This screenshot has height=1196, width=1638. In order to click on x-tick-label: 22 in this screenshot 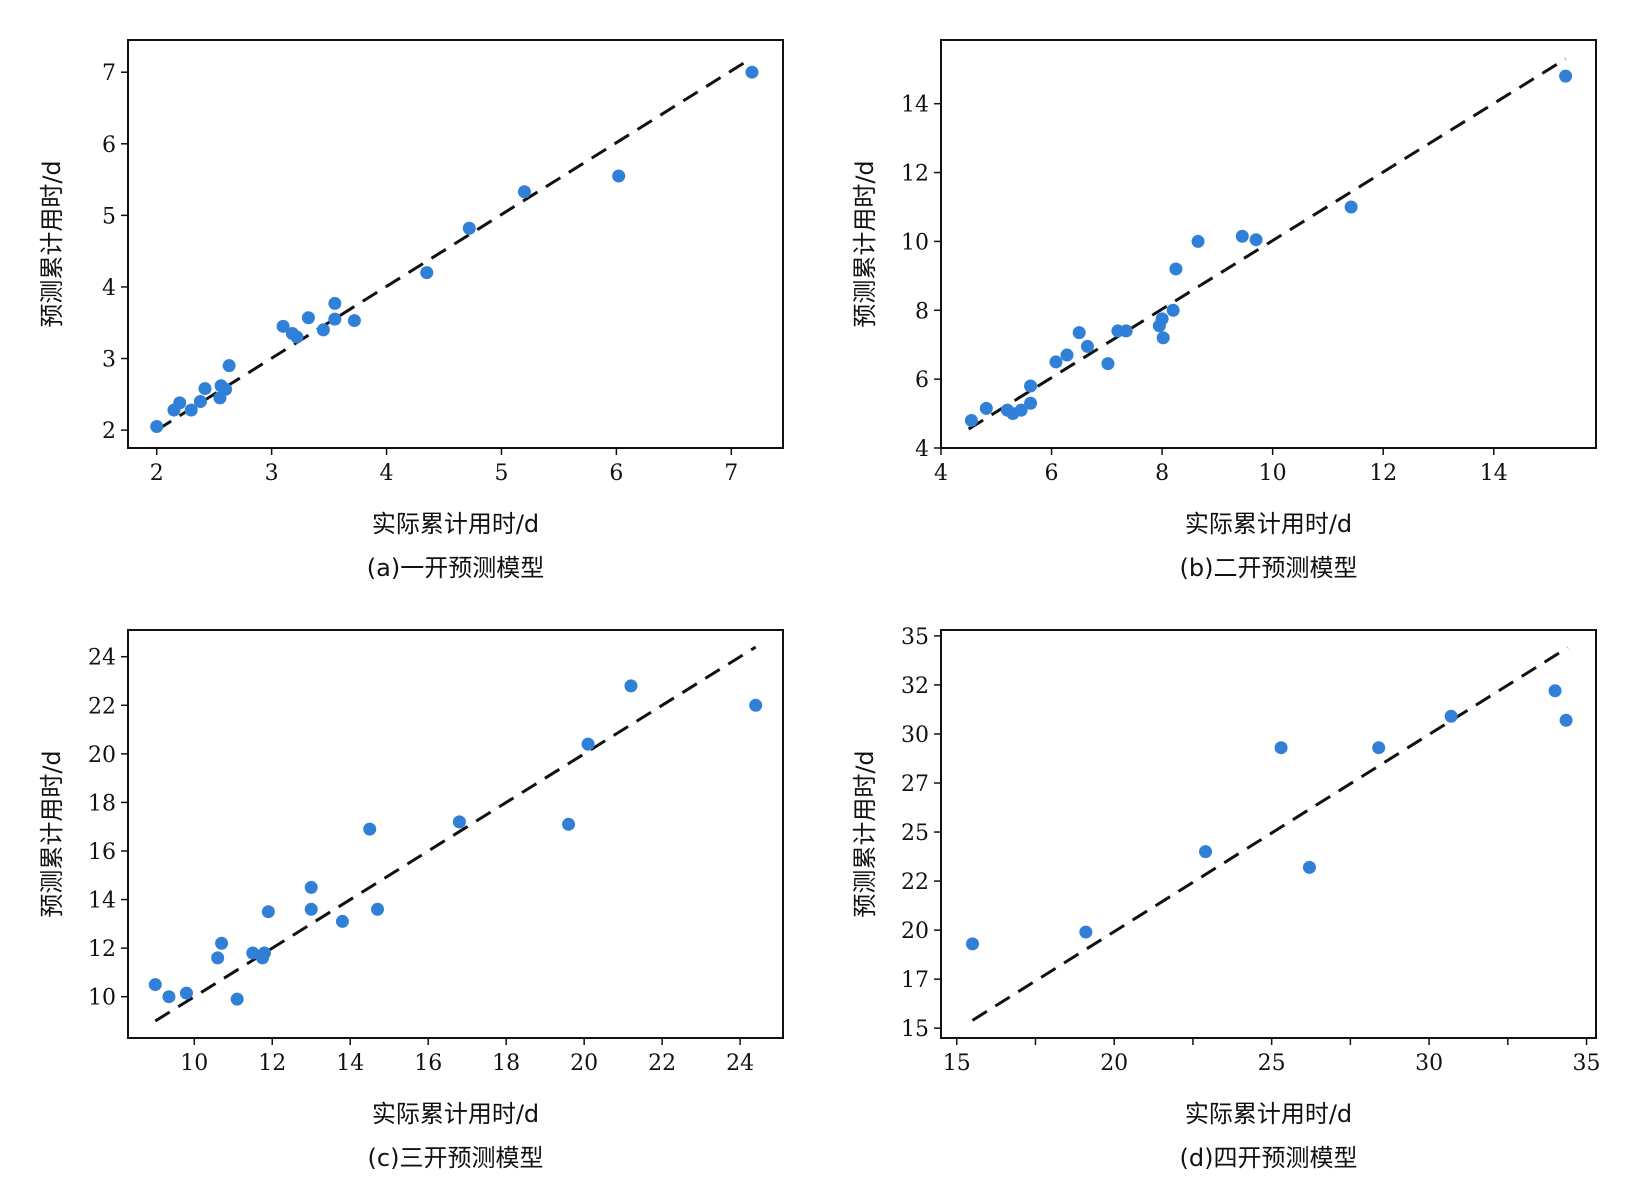, I will do `click(662, 1063)`.